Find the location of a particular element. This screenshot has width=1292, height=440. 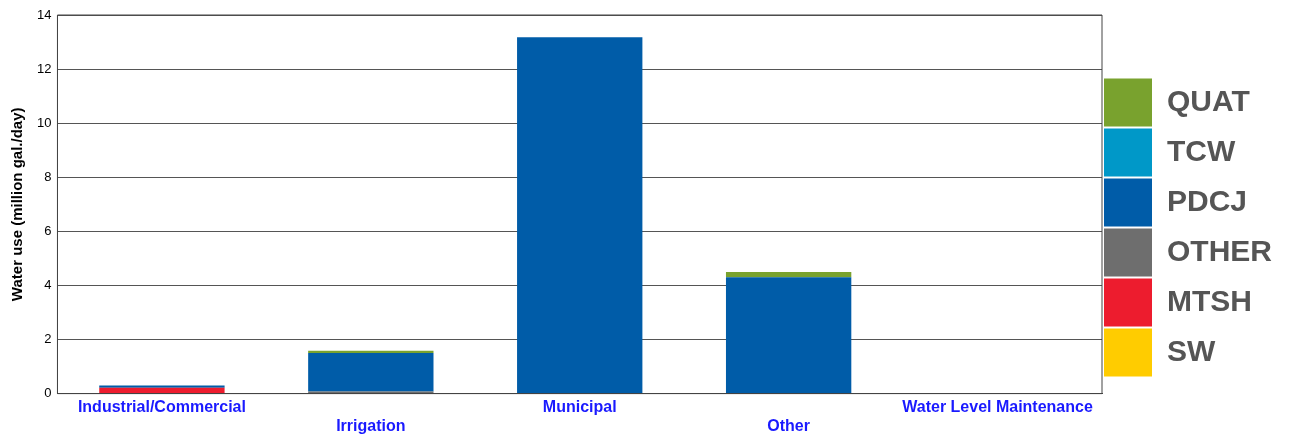

y-axis-title: Water use (million gal./day) is located at coordinates (17, 204).